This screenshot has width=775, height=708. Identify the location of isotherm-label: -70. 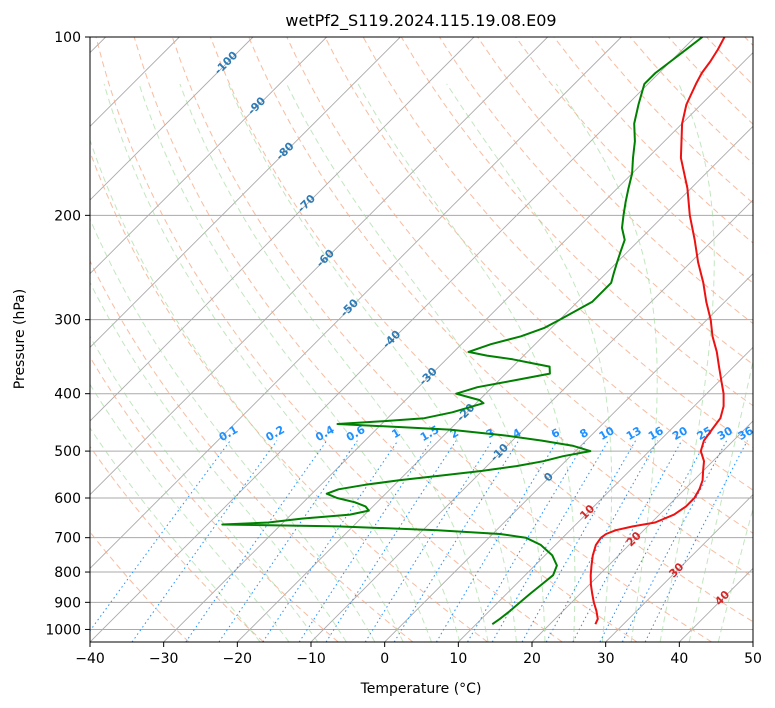
(306, 203).